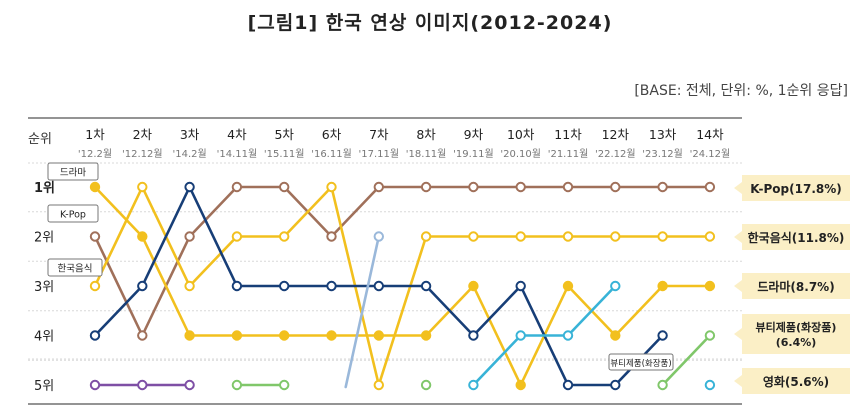 The width and height of the screenshot is (860, 414). I want to click on legend-callout-label: 드라마(8.7%), so click(795, 286).